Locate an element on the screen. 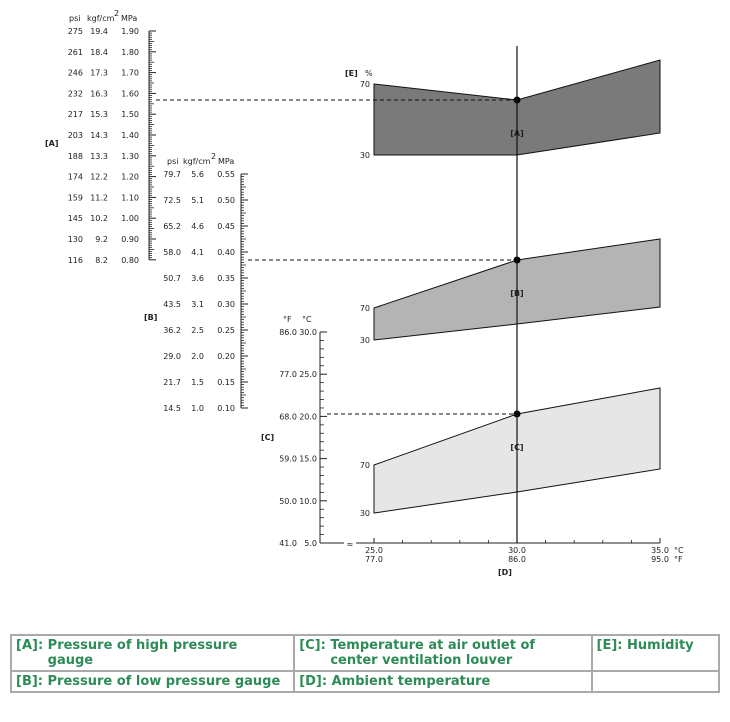 Image resolution: width=730 pixels, height=722 pixels. scale-a-psi-value: 188 is located at coordinates (75, 156).